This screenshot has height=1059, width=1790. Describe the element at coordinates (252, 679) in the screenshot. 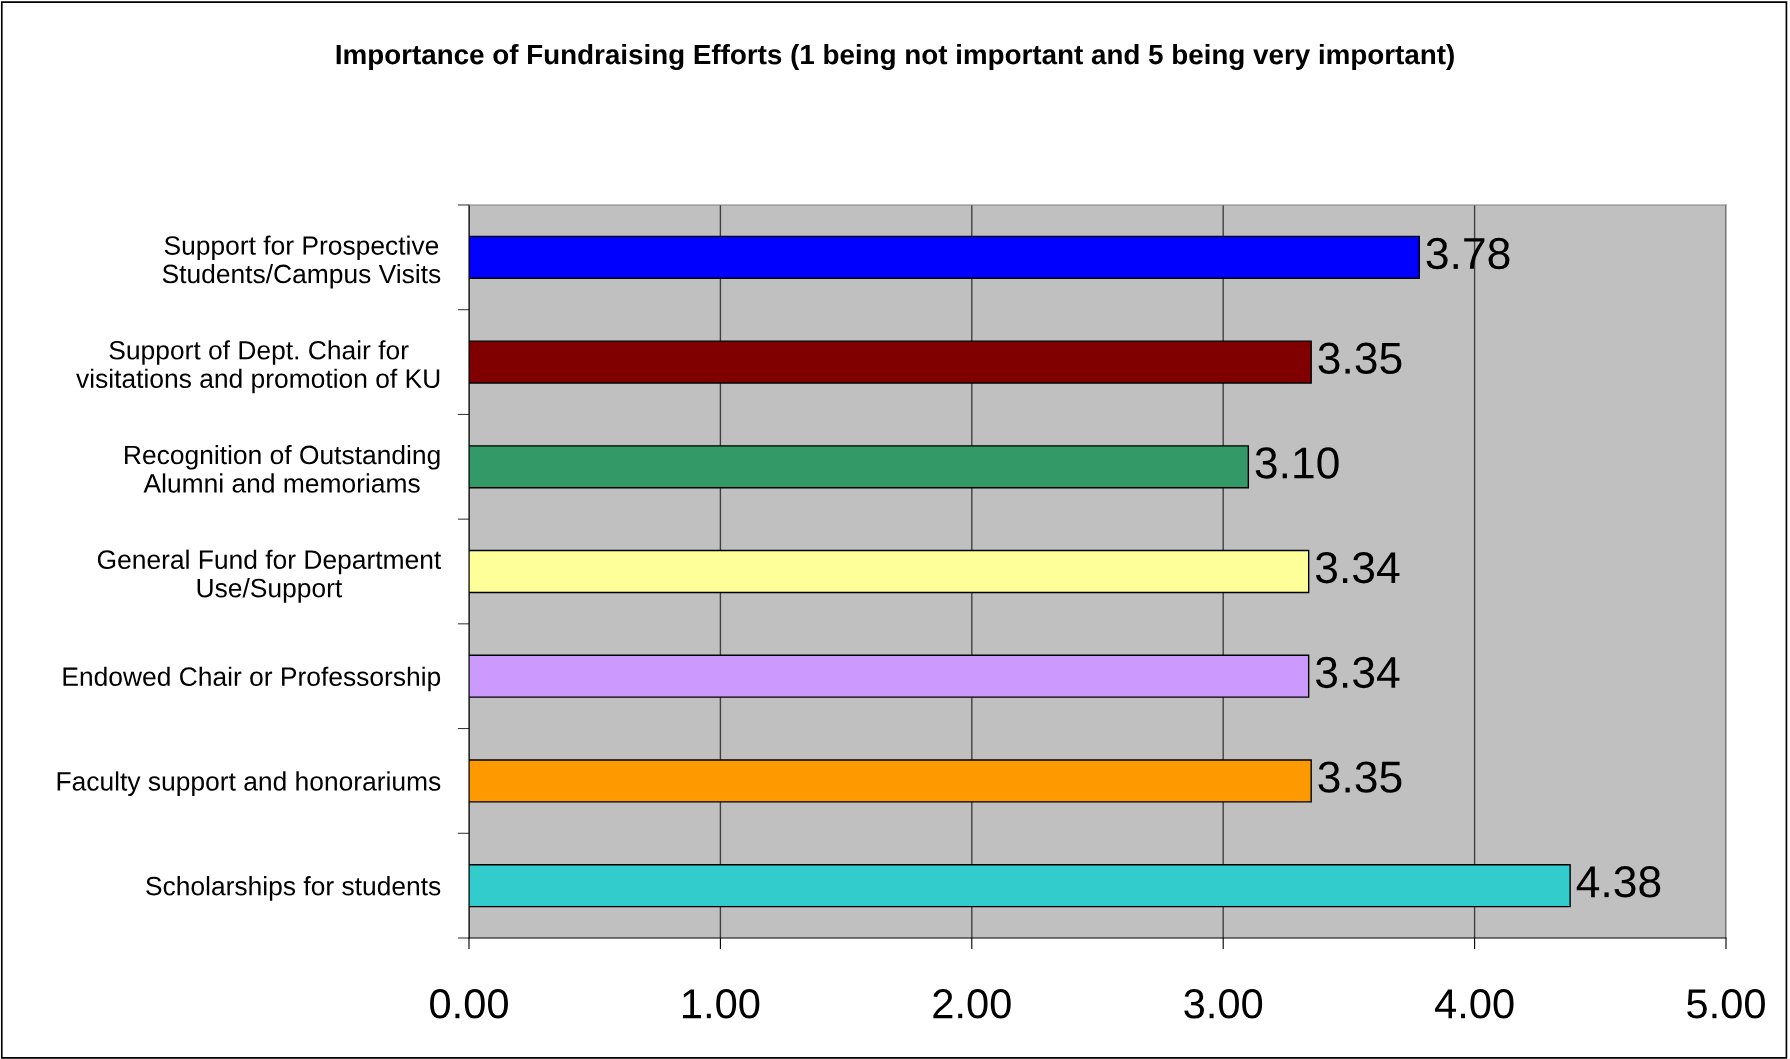

I see `y-tick-label: Endowed Chair or Professorship` at that location.